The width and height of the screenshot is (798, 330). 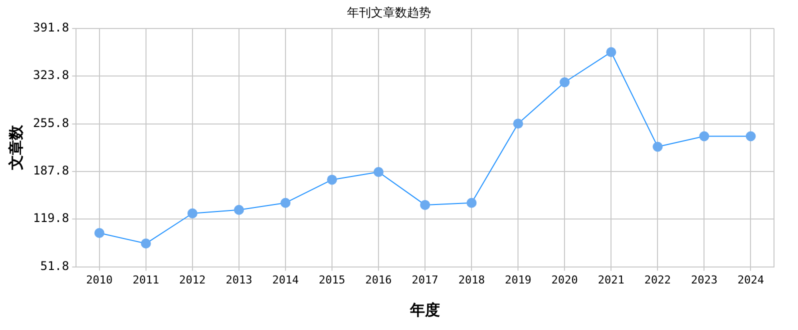 I want to click on x-tick-label: 2015, so click(x=332, y=279).